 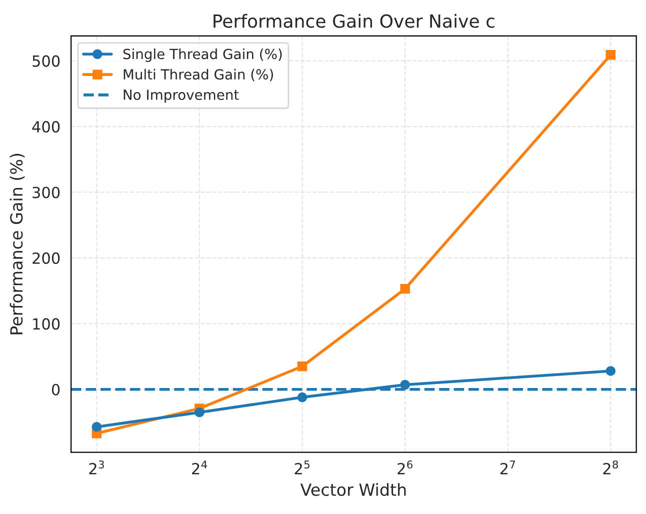 What do you see at coordinates (202, 55) in the screenshot?
I see `legend-label: Single Thread Gain (%)` at bounding box center [202, 55].